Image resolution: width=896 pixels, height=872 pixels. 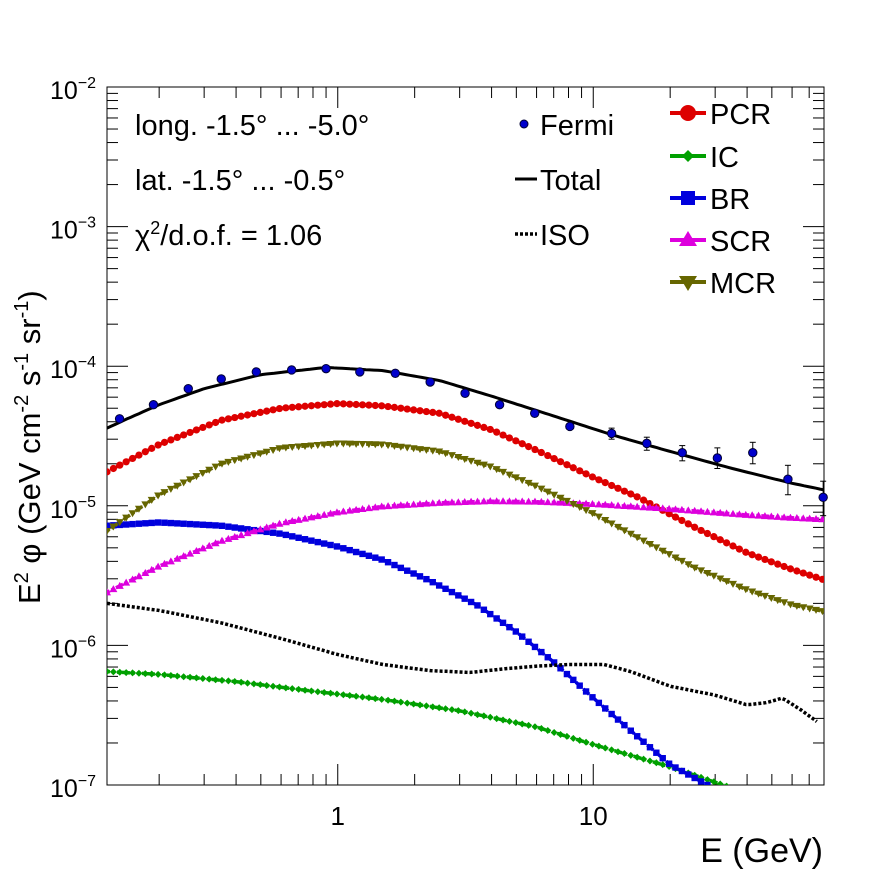 I want to click on legend-pcr-marker, so click(x=688, y=113).